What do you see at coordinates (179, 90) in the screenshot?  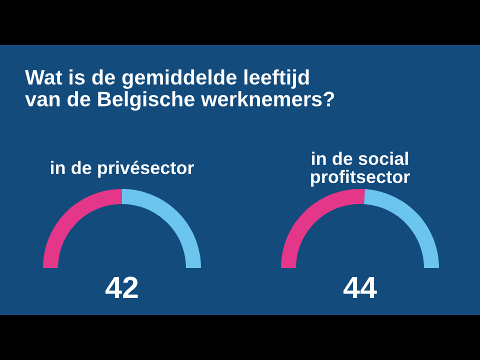 I see `text: Wat is de gemiddelde leeftijd van de Belgische werknemers?` at bounding box center [179, 90].